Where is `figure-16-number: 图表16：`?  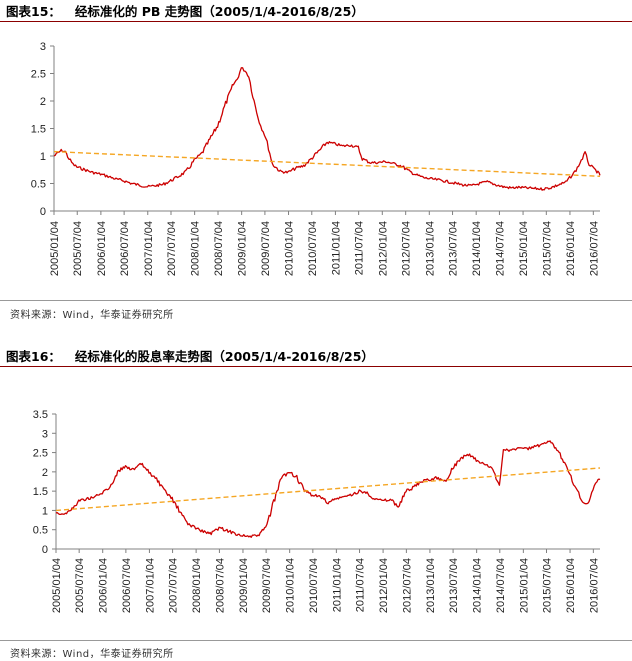 figure-16-number: 图表16： is located at coordinates (33, 356).